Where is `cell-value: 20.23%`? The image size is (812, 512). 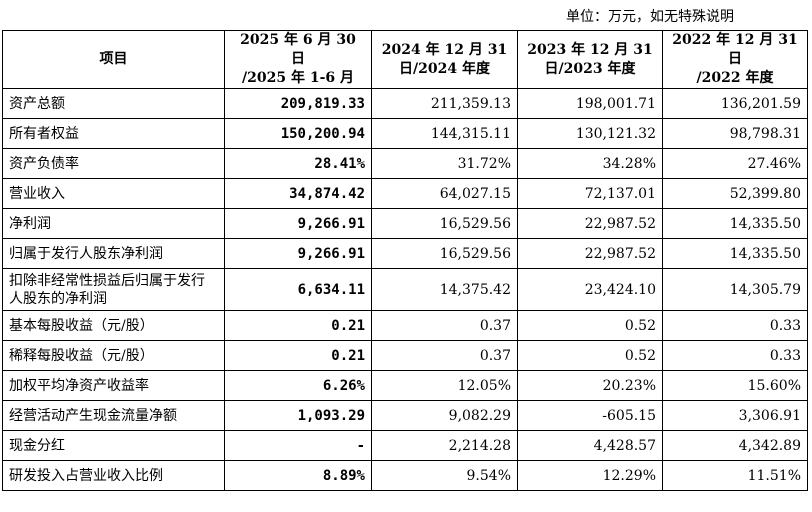 cell-value: 20.23% is located at coordinates (590, 385).